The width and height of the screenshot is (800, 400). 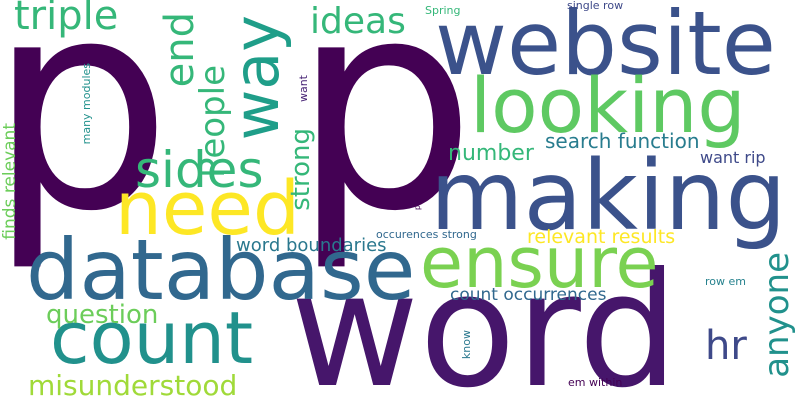 What do you see at coordinates (777, 315) in the screenshot?
I see `cloud-word-anyone: anyone` at bounding box center [777, 315].